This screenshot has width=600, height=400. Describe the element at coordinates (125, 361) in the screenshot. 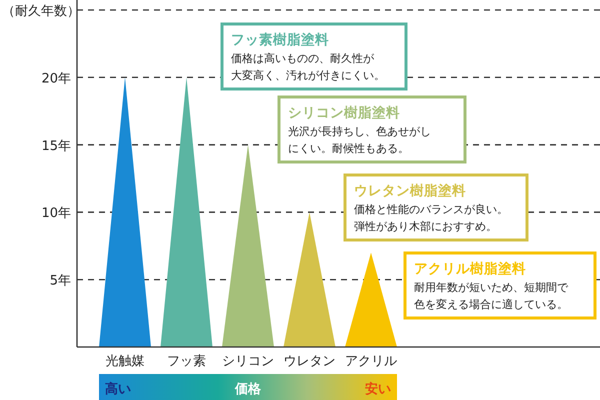

I see `x-tick-label: 光触媒` at that location.